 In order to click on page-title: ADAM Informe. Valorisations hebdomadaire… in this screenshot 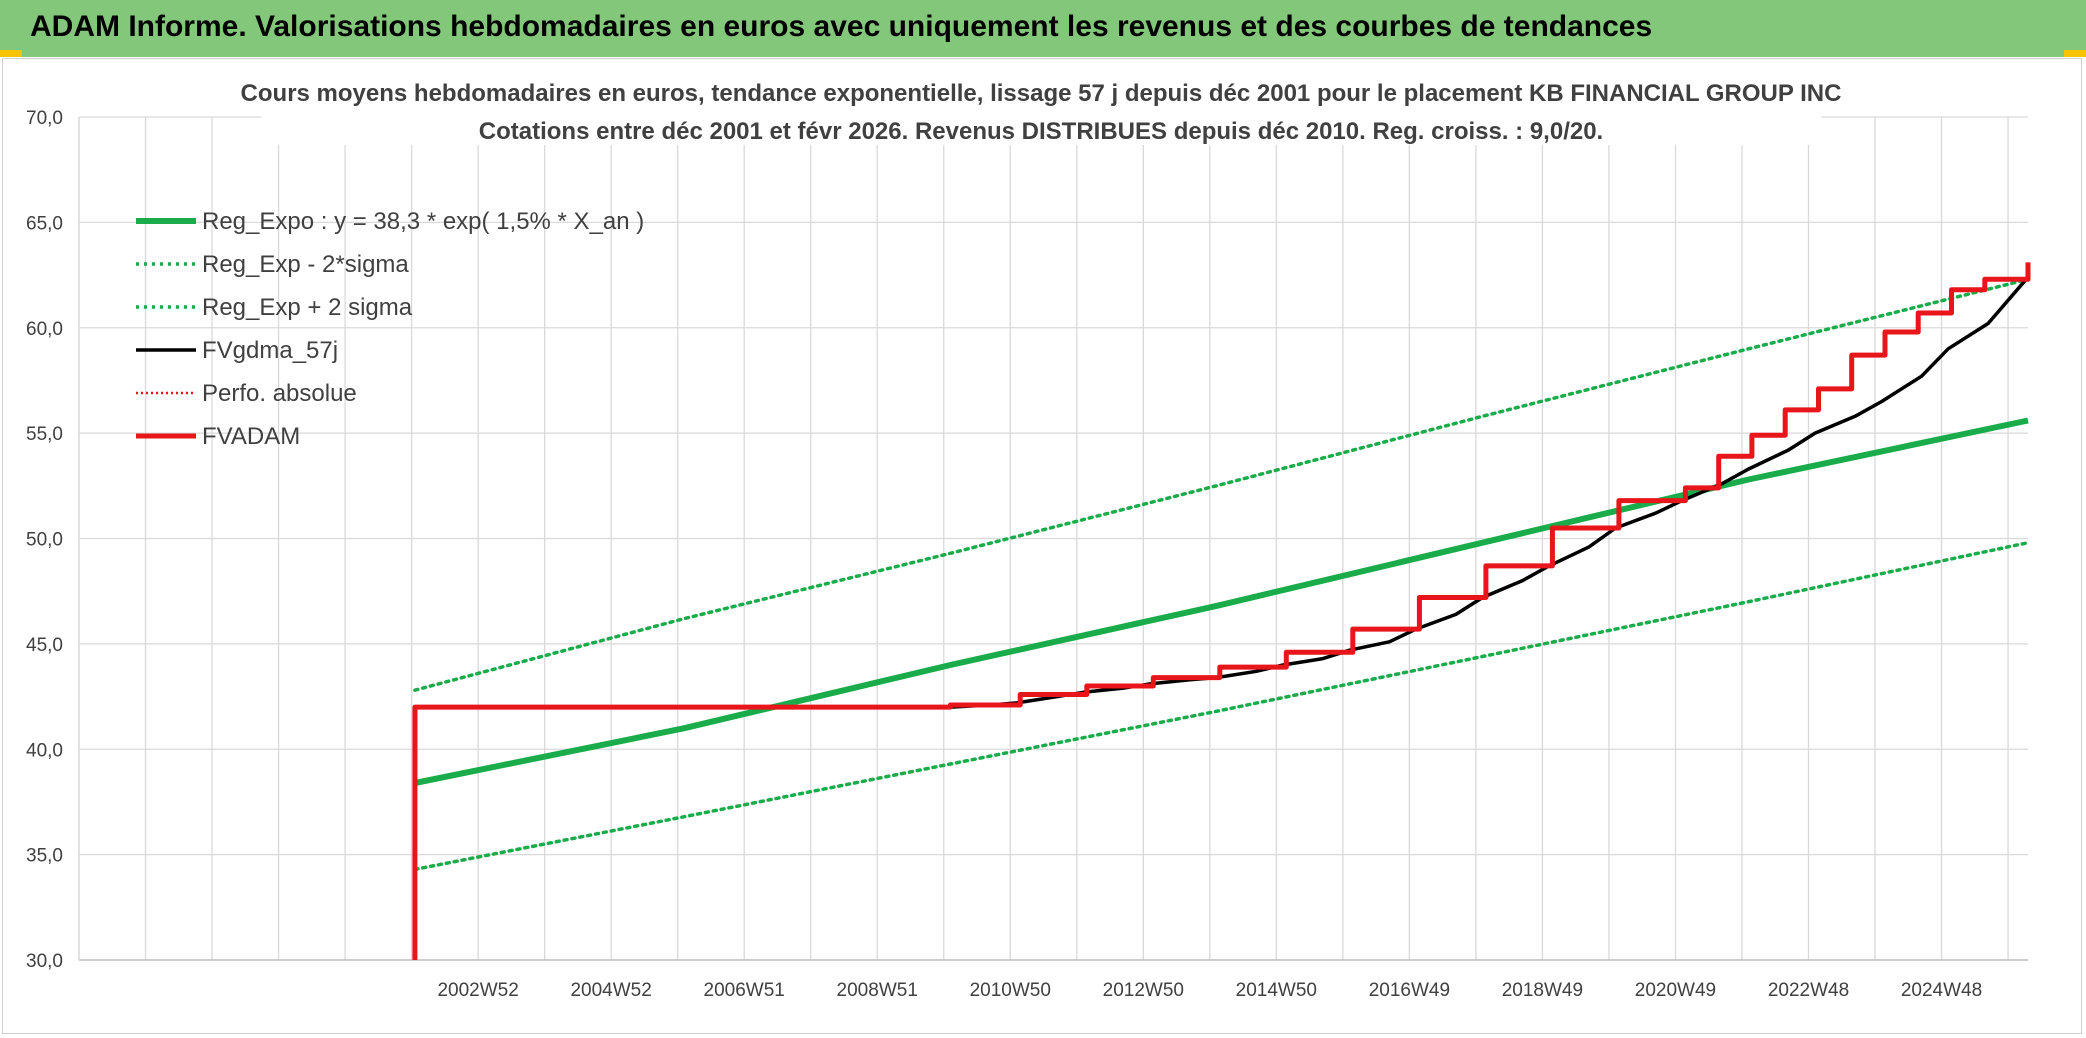, I will do `click(841, 26)`.